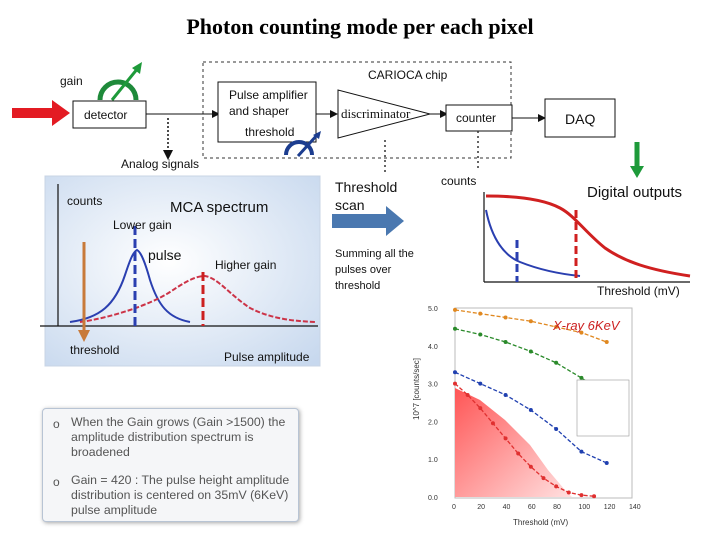 This screenshot has width=720, height=540. Describe the element at coordinates (533, 243) in the screenshot. I see `lower-gain-count-curve` at that location.